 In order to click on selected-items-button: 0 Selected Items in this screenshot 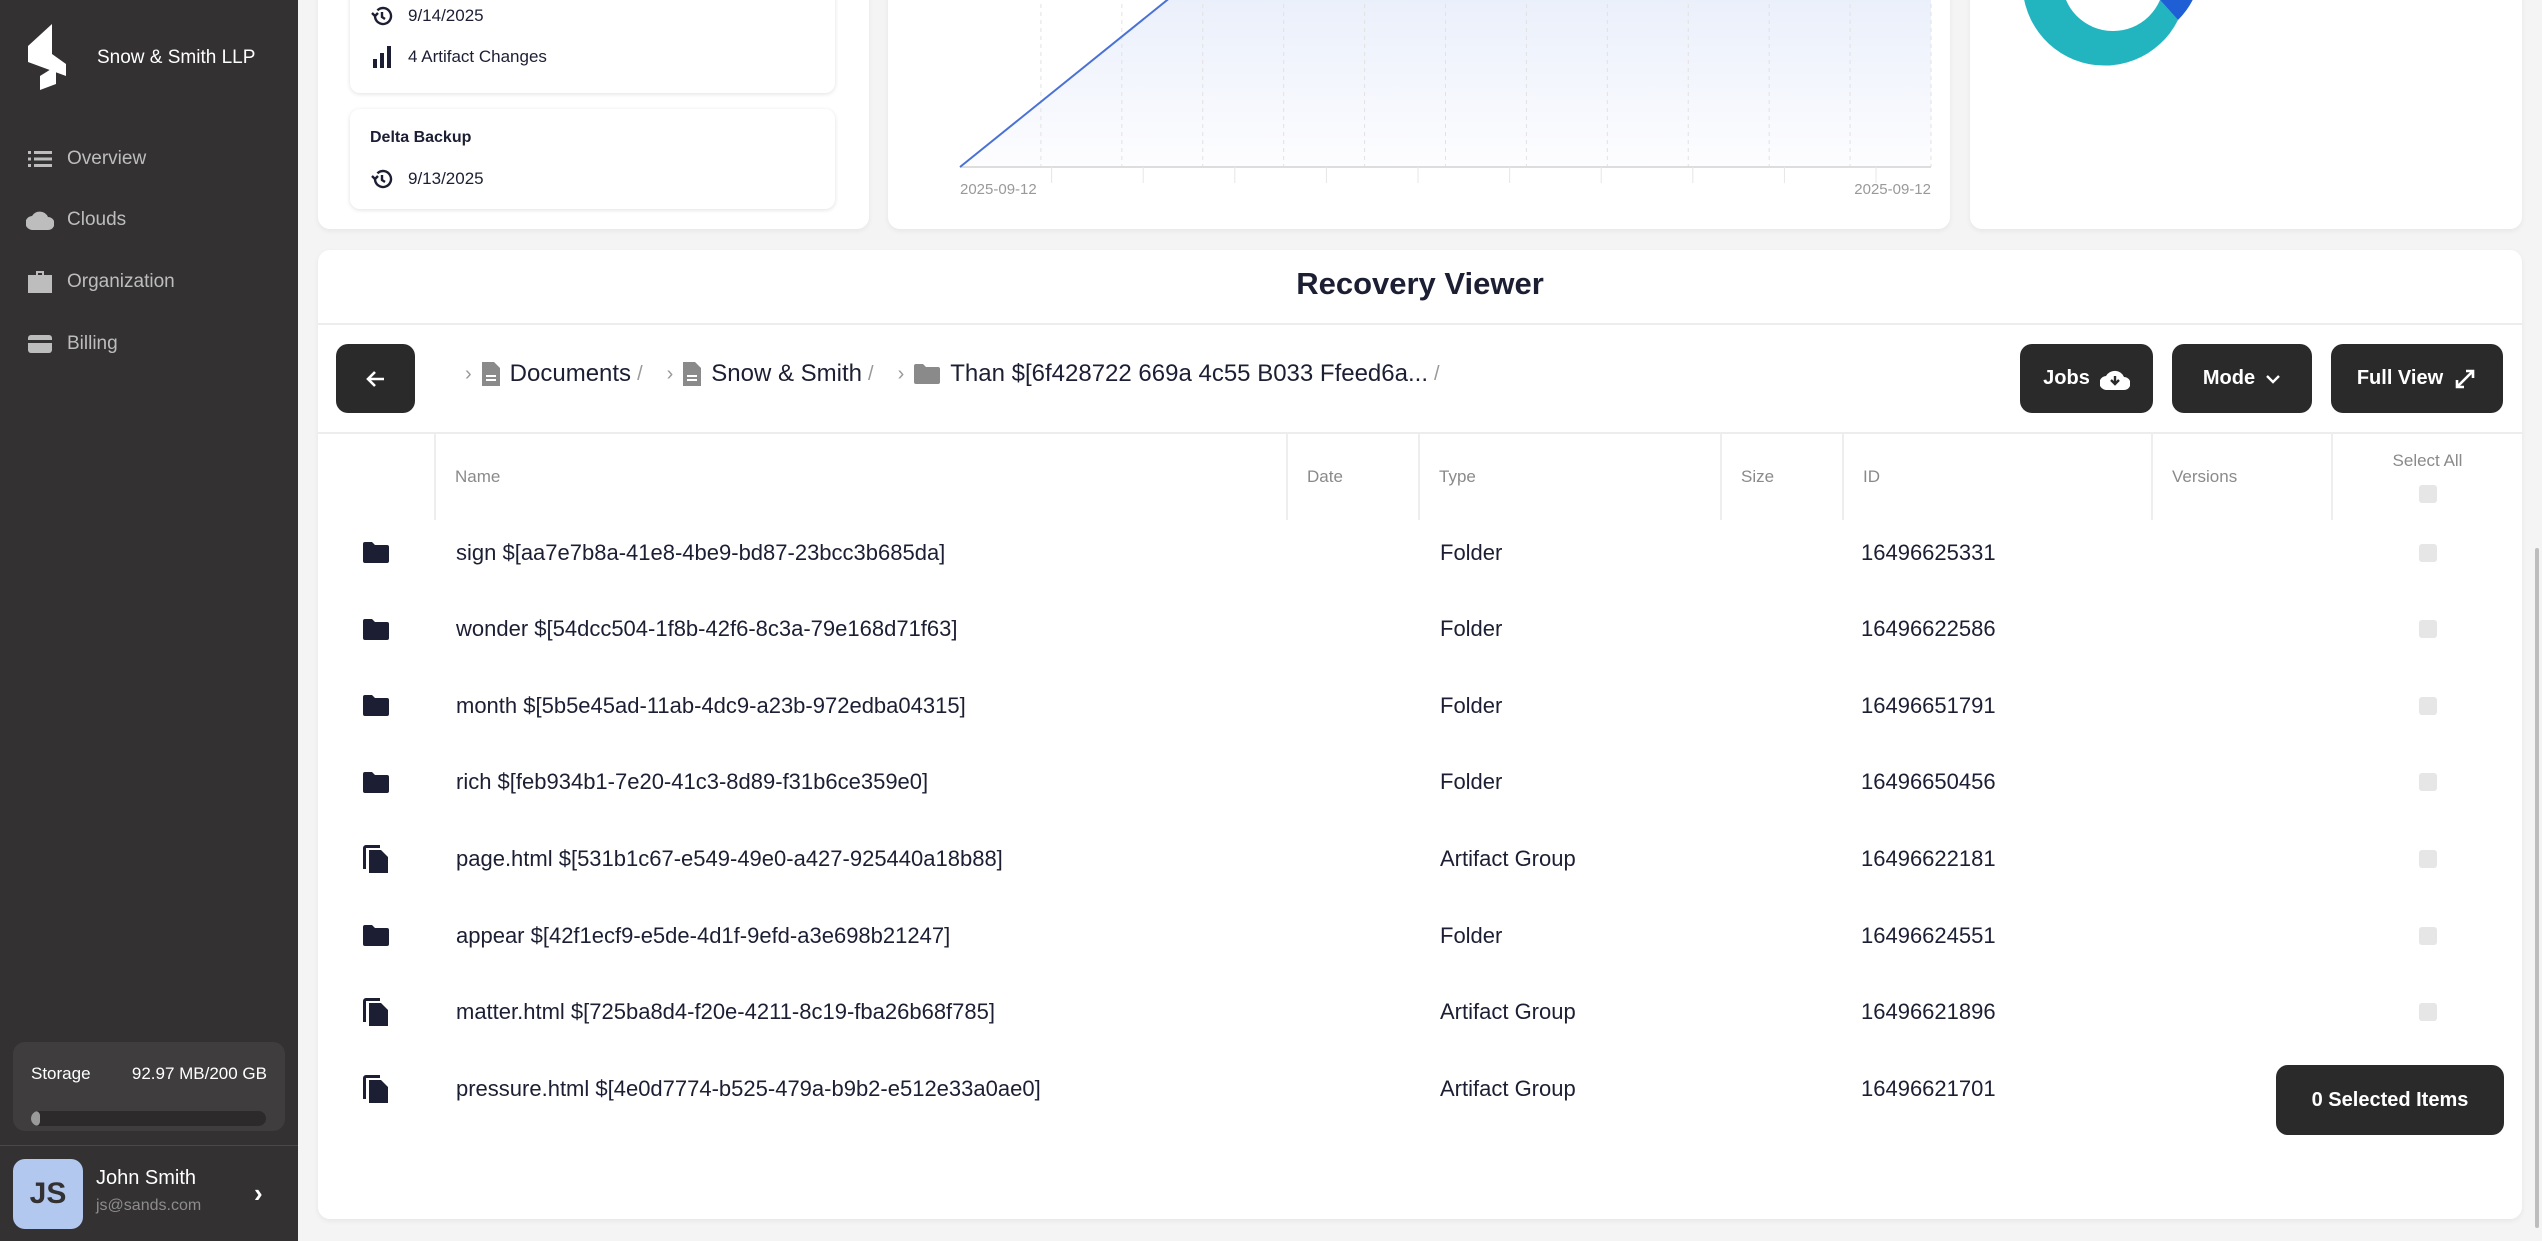, I will do `click(2390, 1100)`.